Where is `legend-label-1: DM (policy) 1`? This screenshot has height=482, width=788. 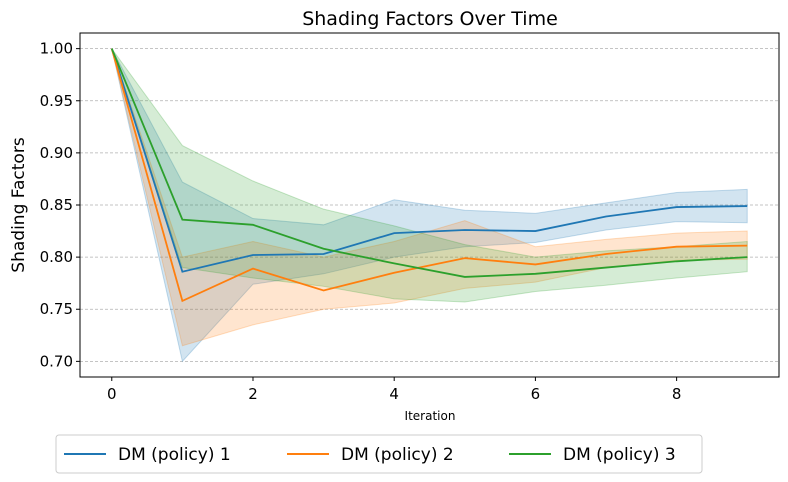
legend-label-1: DM (policy) 1 is located at coordinates (174, 455).